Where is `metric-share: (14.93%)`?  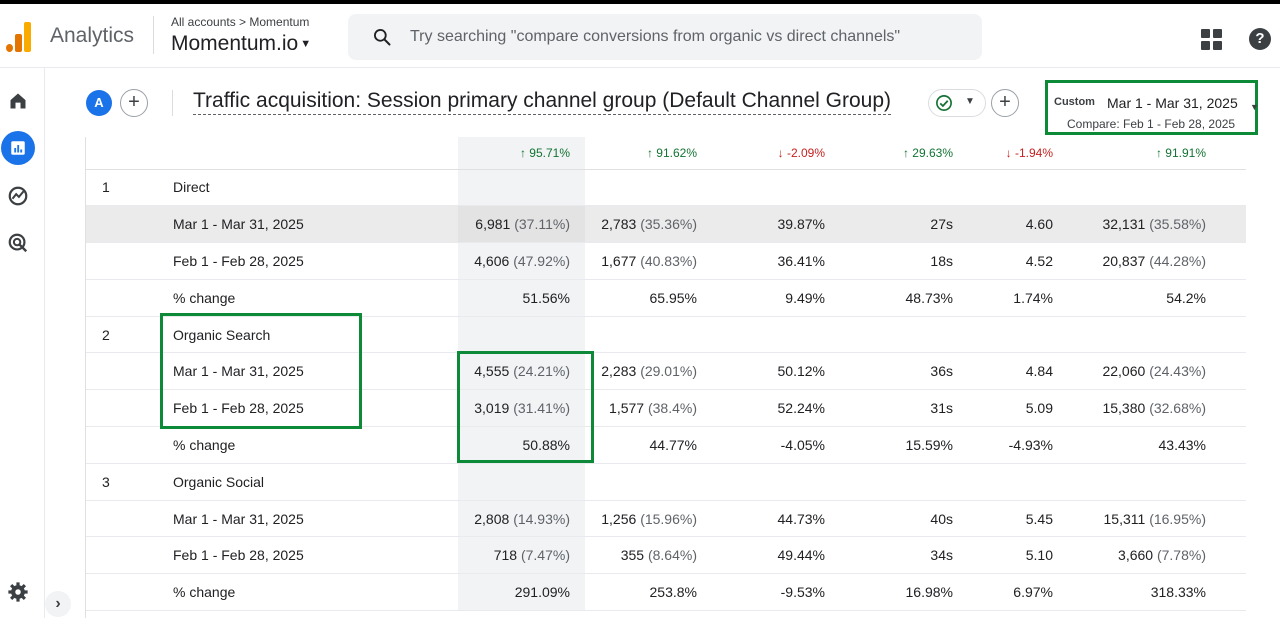
metric-share: (14.93%) is located at coordinates (541, 518).